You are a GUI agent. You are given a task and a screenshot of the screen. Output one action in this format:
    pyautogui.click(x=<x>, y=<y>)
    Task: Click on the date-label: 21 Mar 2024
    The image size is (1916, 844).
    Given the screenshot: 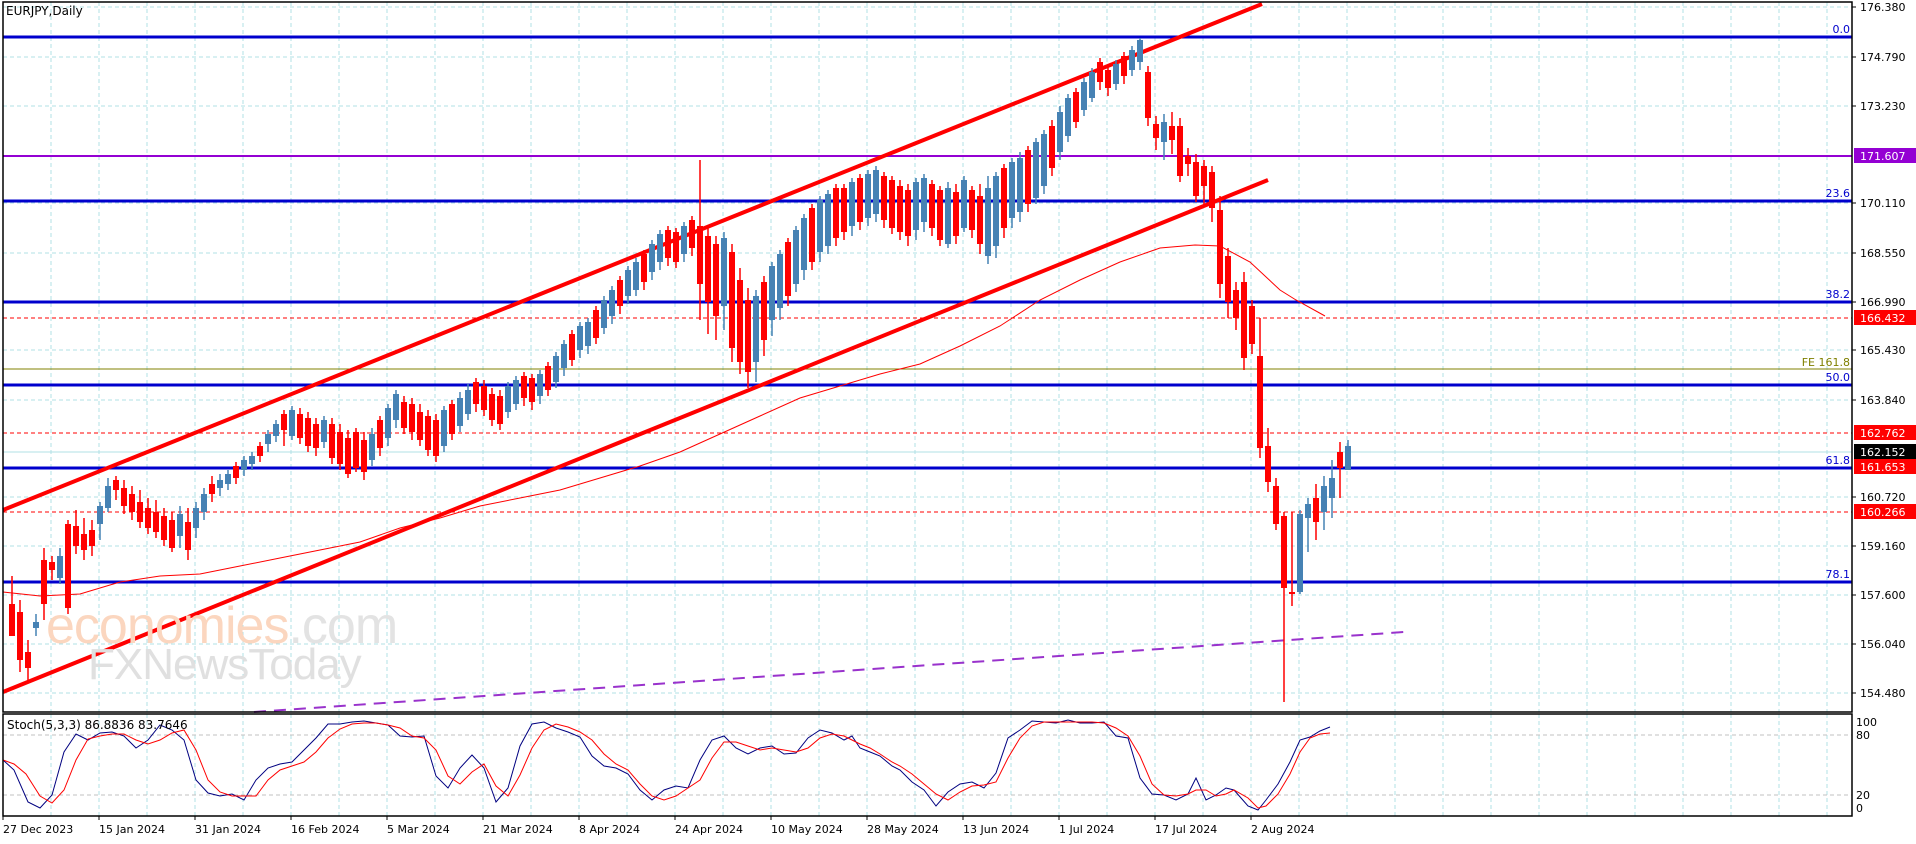 What is the action you would take?
    pyautogui.click(x=518, y=829)
    